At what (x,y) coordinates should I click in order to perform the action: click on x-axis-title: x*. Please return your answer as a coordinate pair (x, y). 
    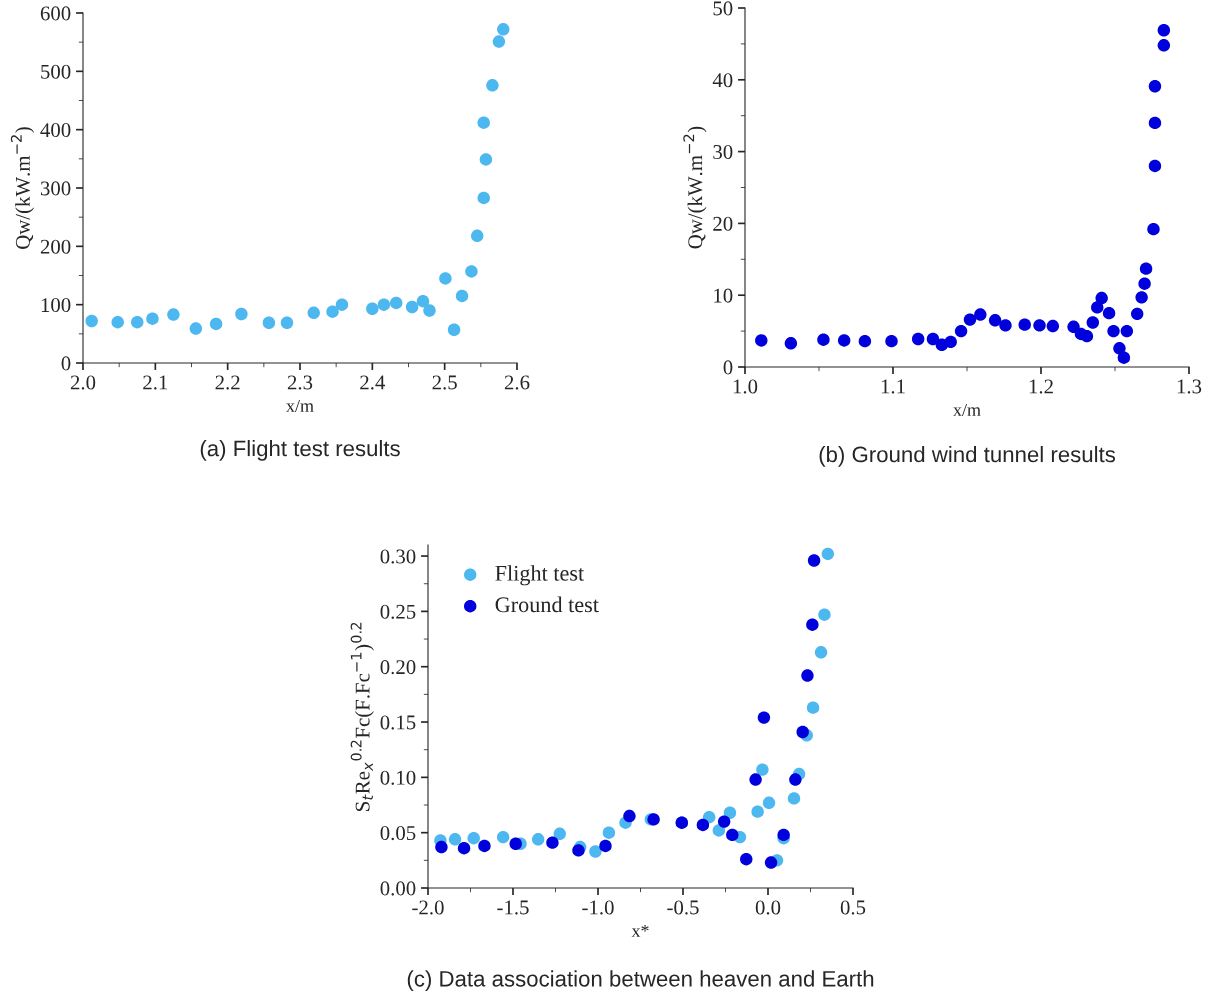
    Looking at the image, I should click on (640, 930).